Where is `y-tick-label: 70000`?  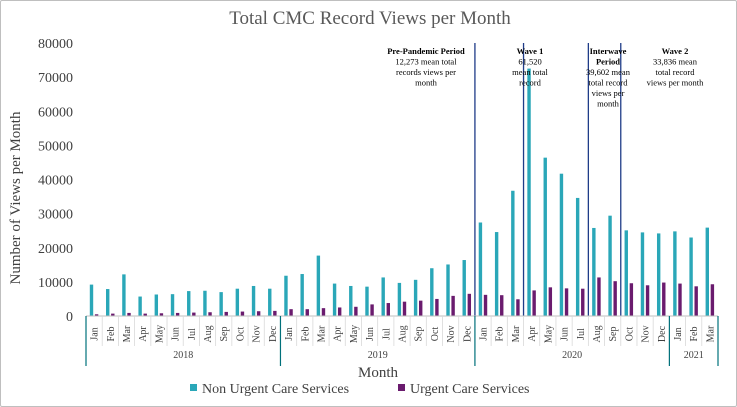
y-tick-label: 70000 is located at coordinates (55, 78).